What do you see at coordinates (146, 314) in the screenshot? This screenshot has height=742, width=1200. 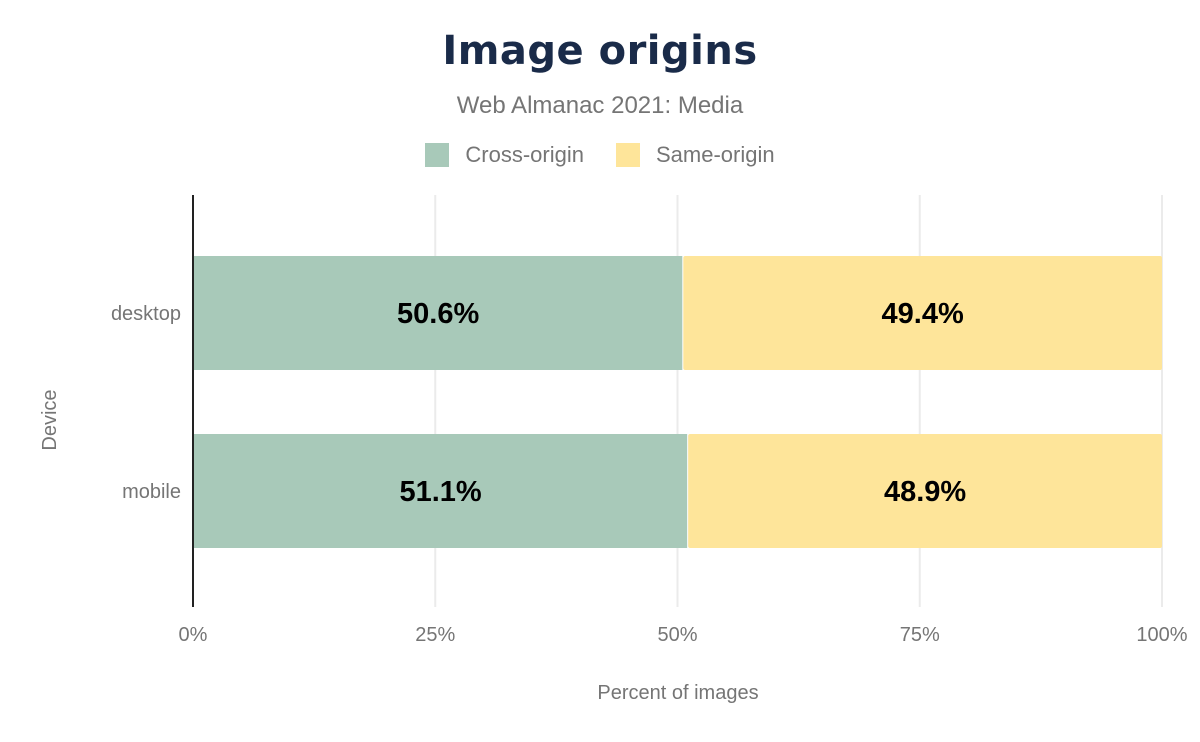 I see `y-tick-label: desktop` at bounding box center [146, 314].